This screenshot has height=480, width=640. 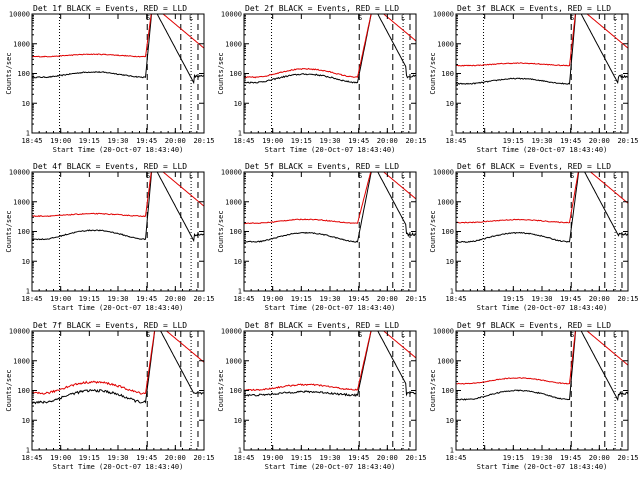 What do you see at coordinates (322, 325) in the screenshot?
I see `panel-title: Det 8f BLACK = Events, RED = LLD` at bounding box center [322, 325].